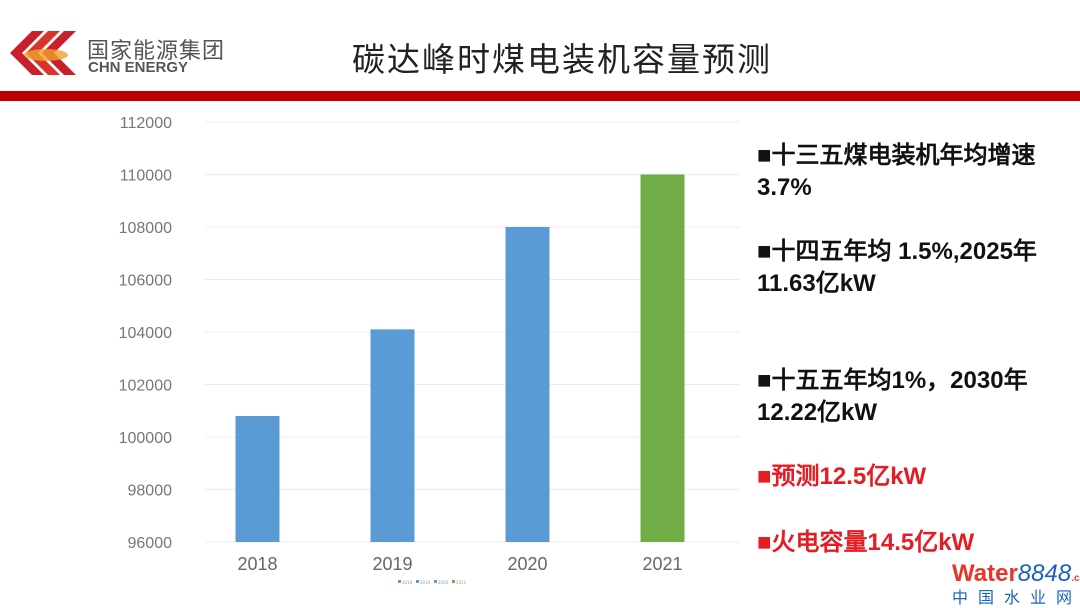 The height and width of the screenshot is (608, 1080). I want to click on bar-2018, so click(257, 479).